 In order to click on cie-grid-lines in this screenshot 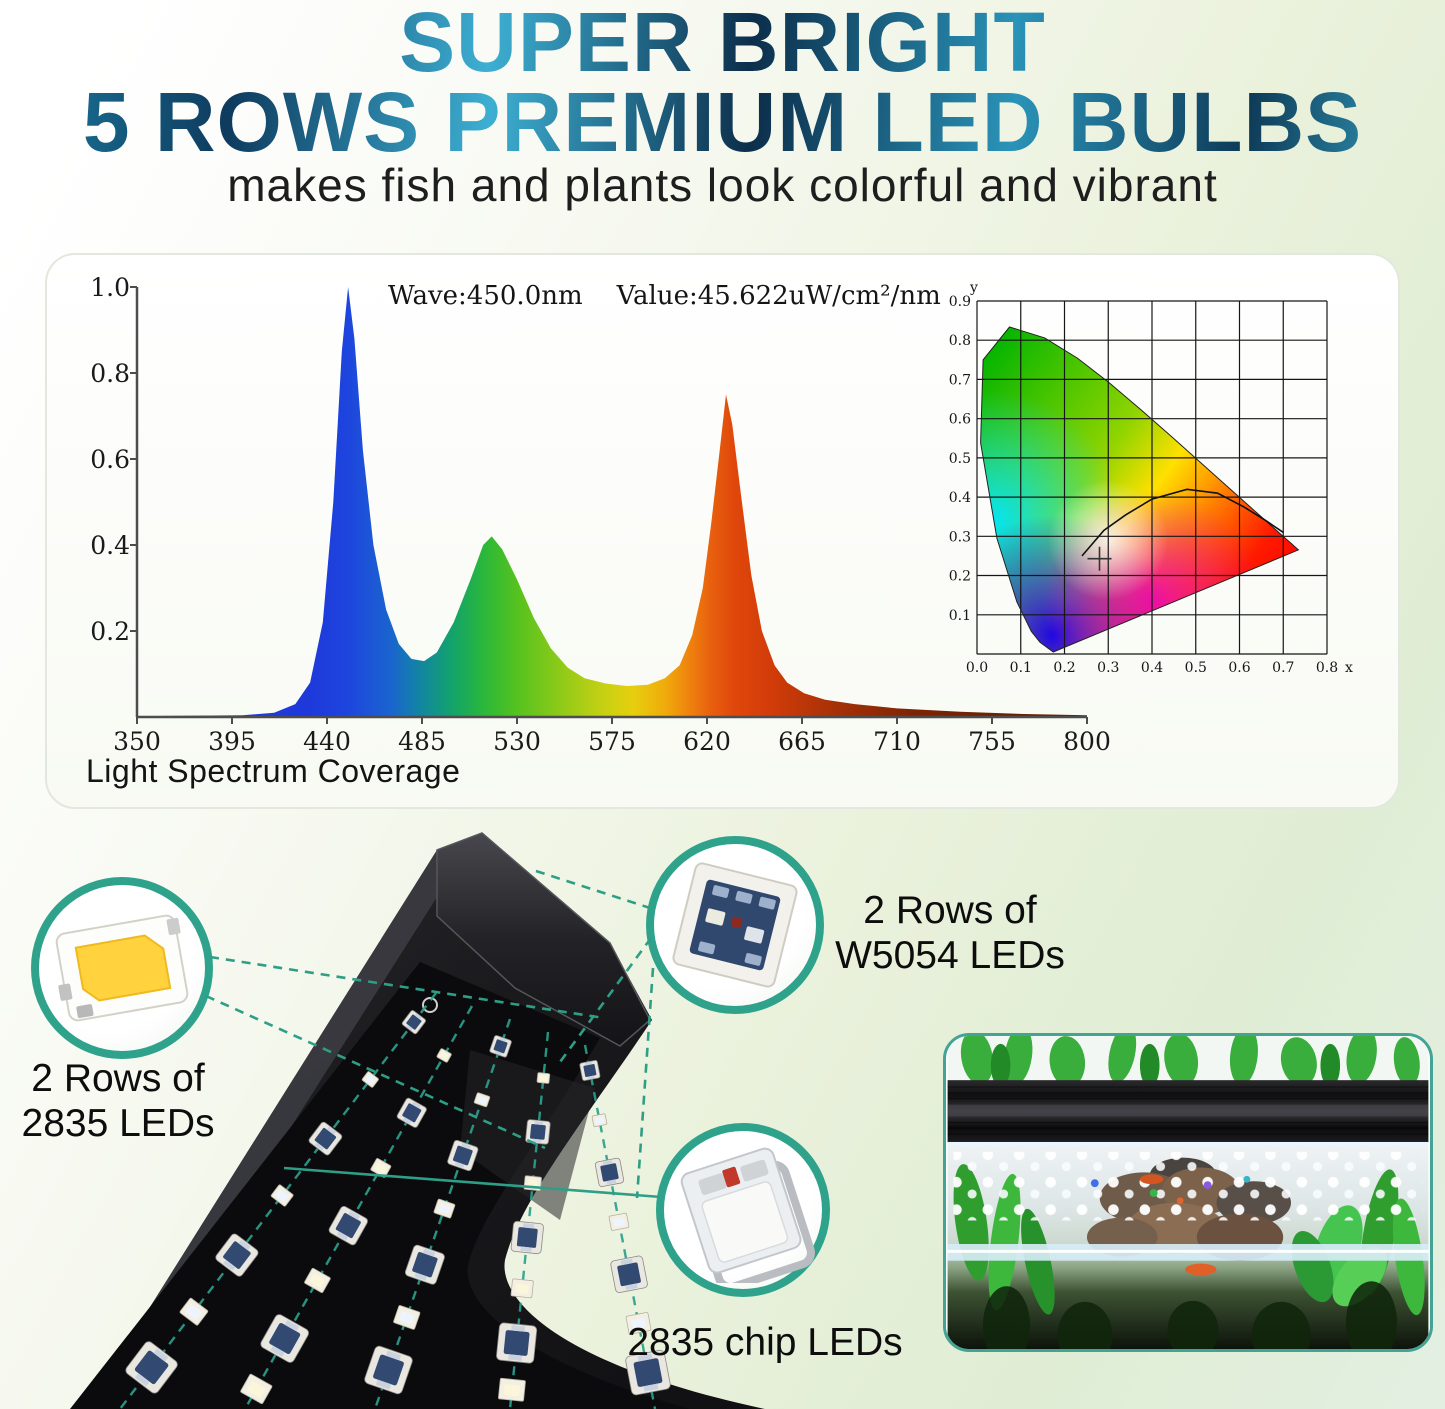, I will do `click(1152, 477)`.